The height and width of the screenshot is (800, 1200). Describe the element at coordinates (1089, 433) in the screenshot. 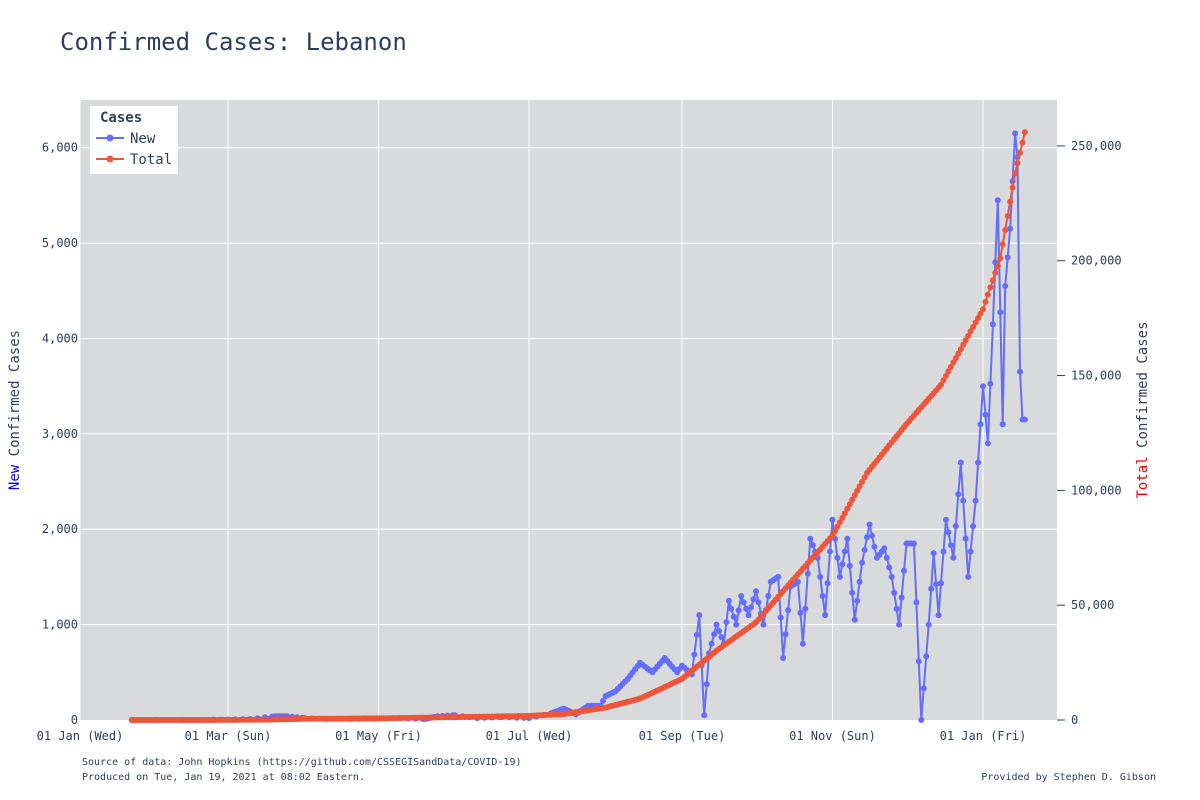

I see `y-axis-right: 0 50,000 100,000 150,000 200,000 250,000` at that location.